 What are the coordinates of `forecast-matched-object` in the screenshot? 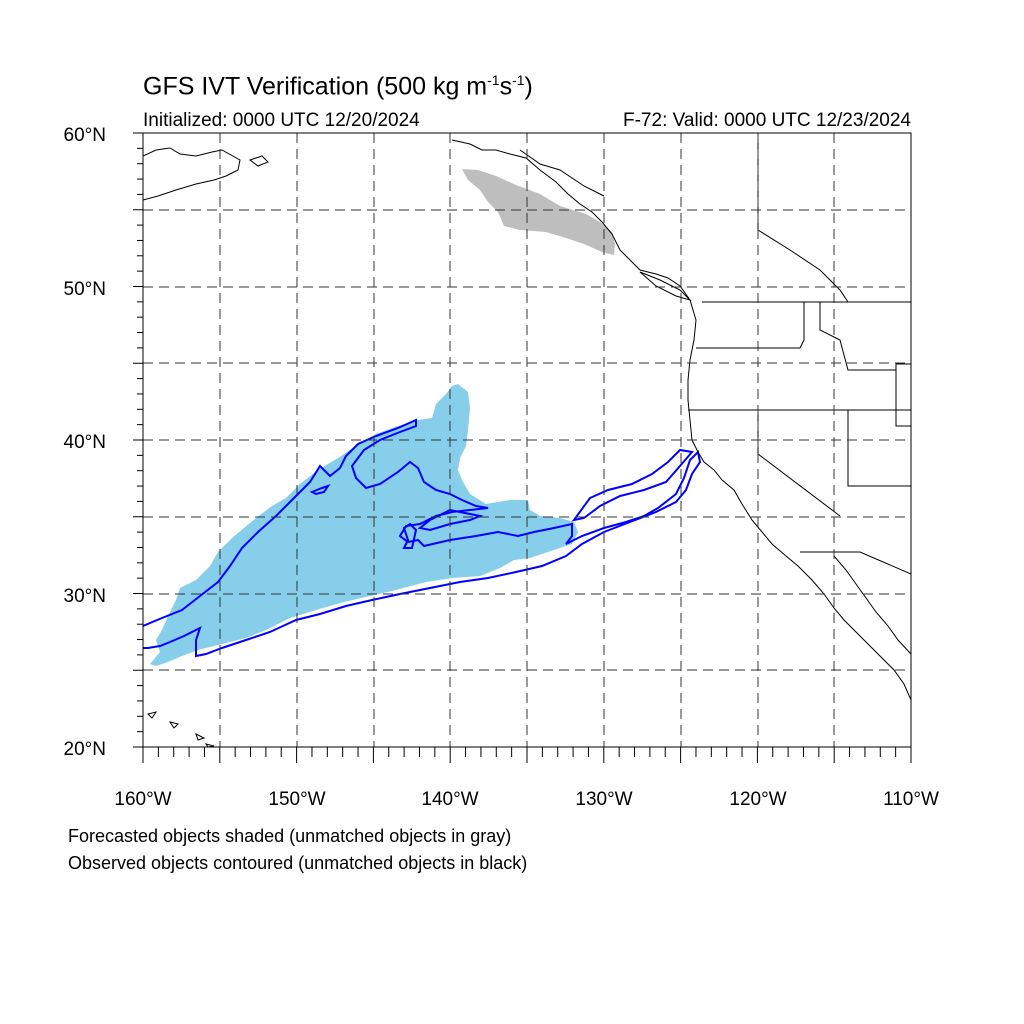 It's located at (364, 525).